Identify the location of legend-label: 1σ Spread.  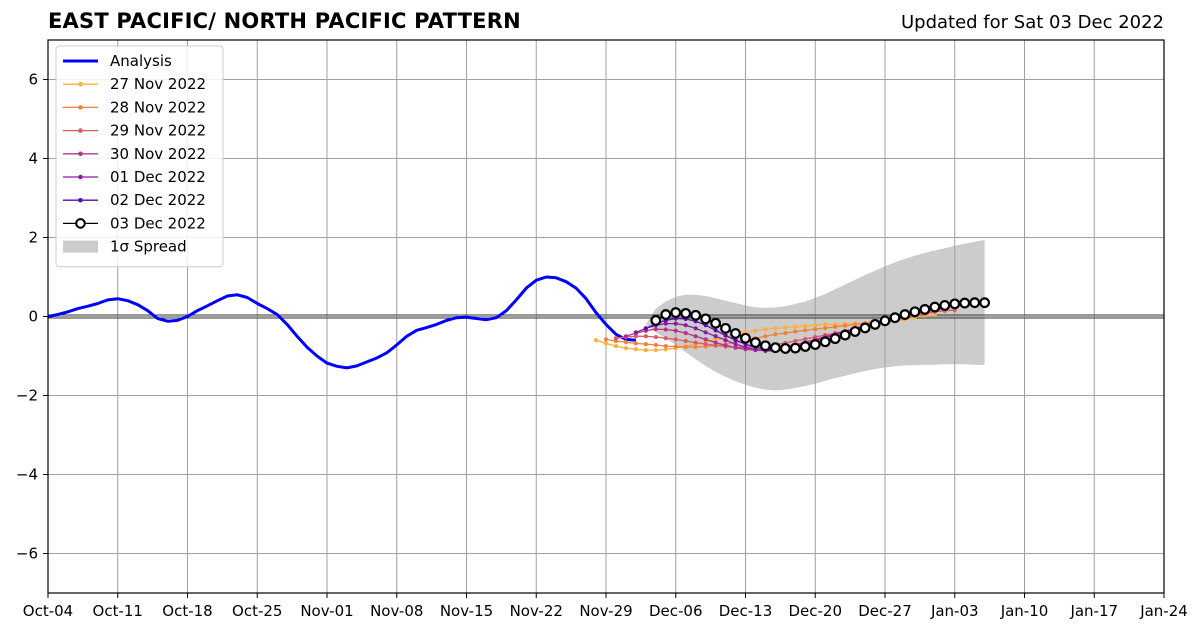
(148, 247).